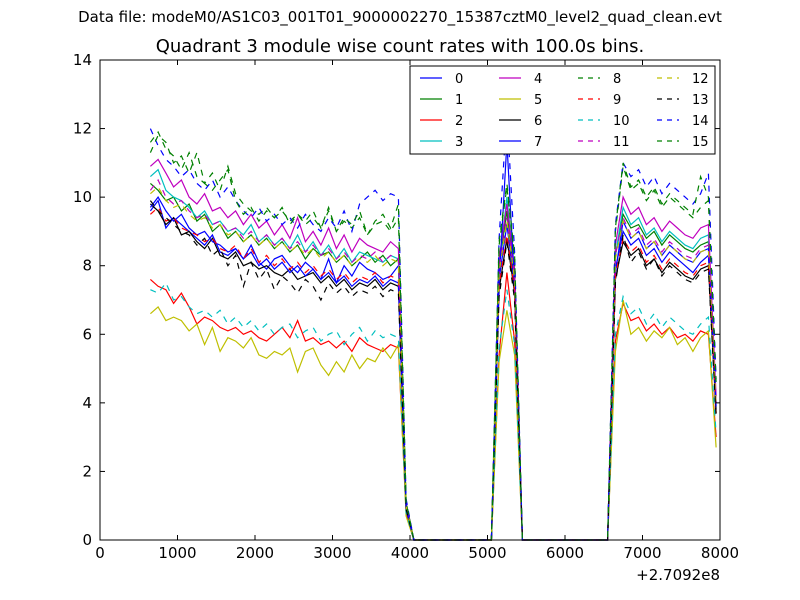  I want to click on legend-label-13: 13, so click(700, 100).